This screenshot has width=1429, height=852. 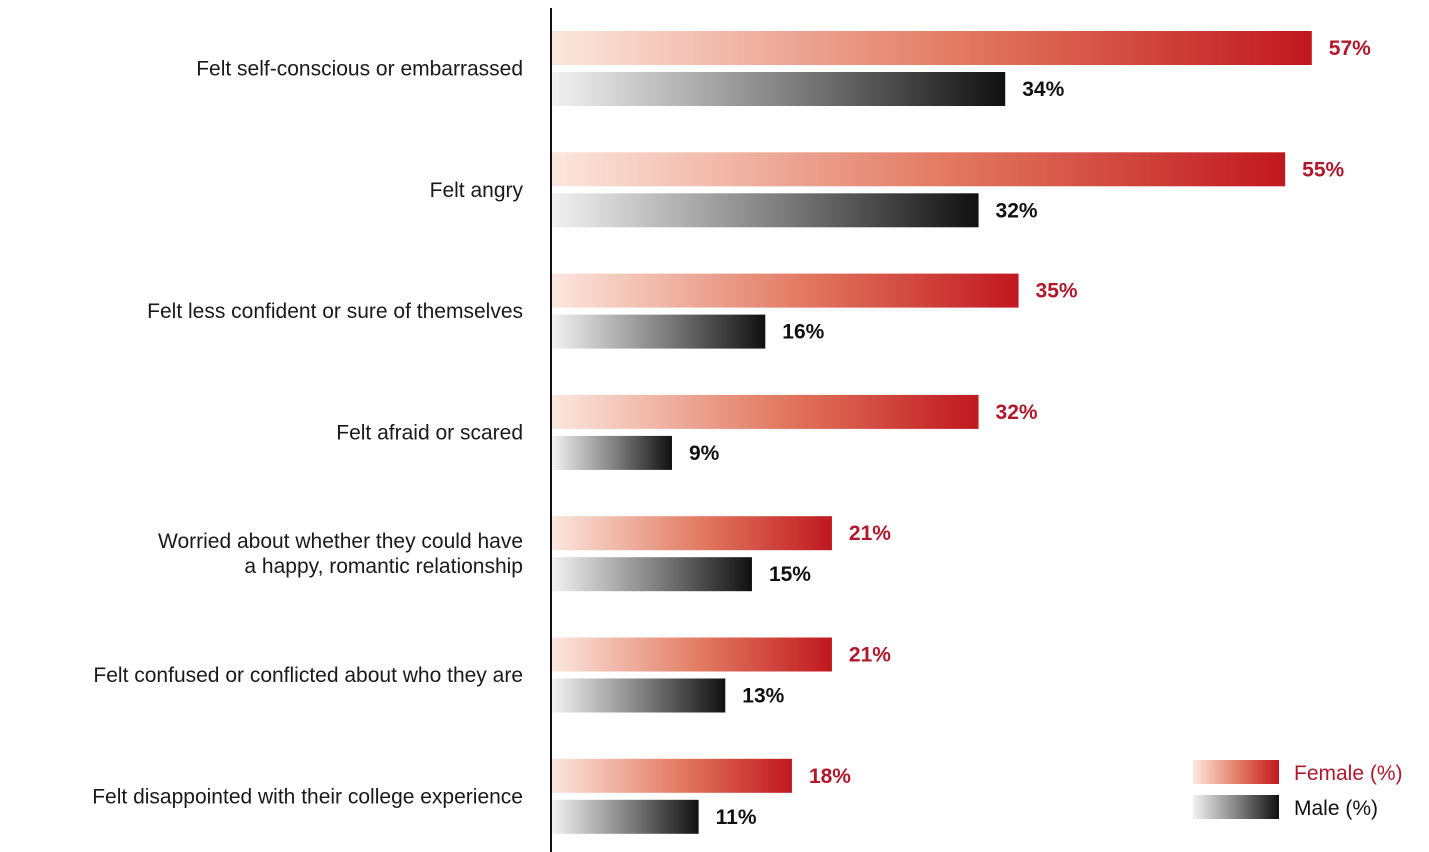 What do you see at coordinates (1298, 790) in the screenshot?
I see `legend: Female (%) Male (%)` at bounding box center [1298, 790].